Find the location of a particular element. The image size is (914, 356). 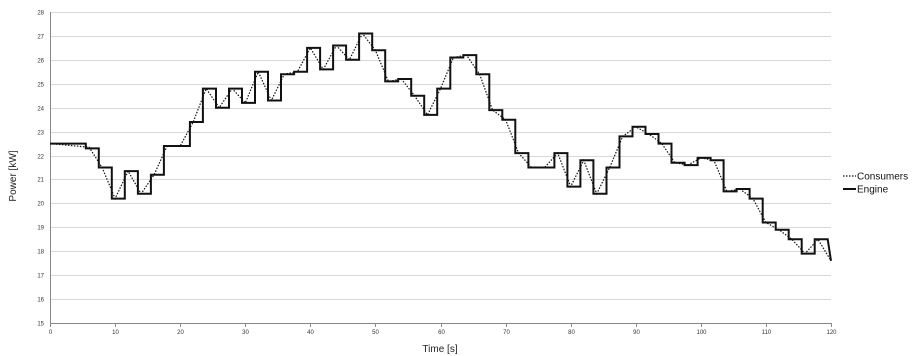

x-tick-label: 70 is located at coordinates (506, 333).